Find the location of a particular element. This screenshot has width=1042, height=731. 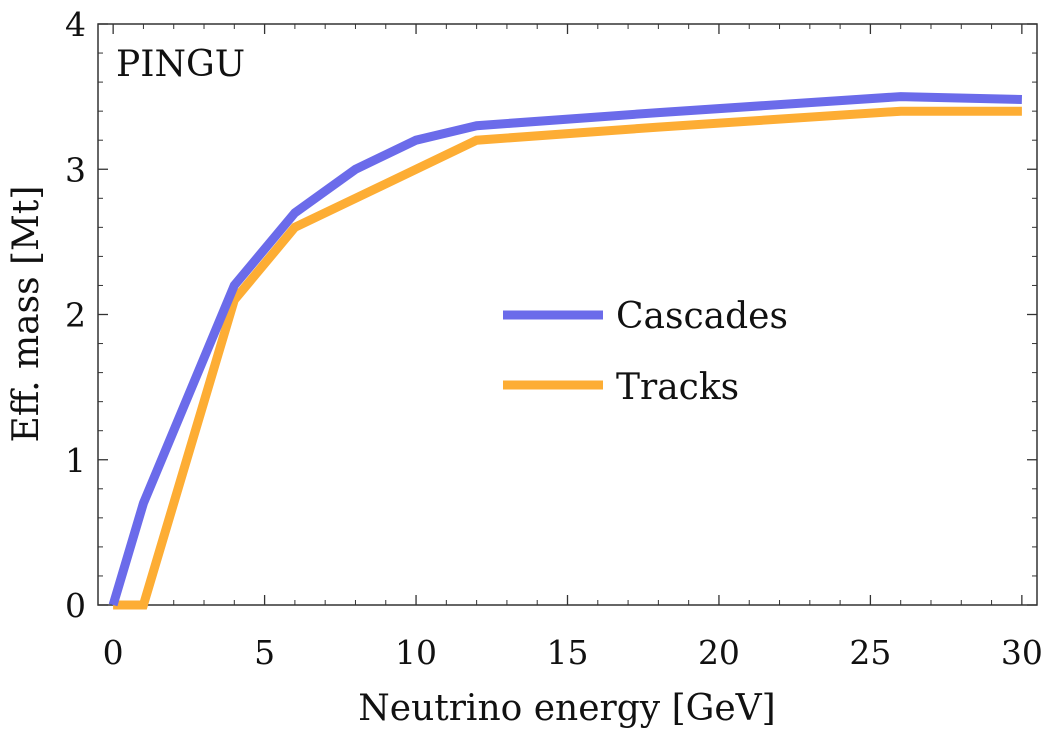

x-axis-title: Neutrino energy [GeV] is located at coordinates (566, 708).